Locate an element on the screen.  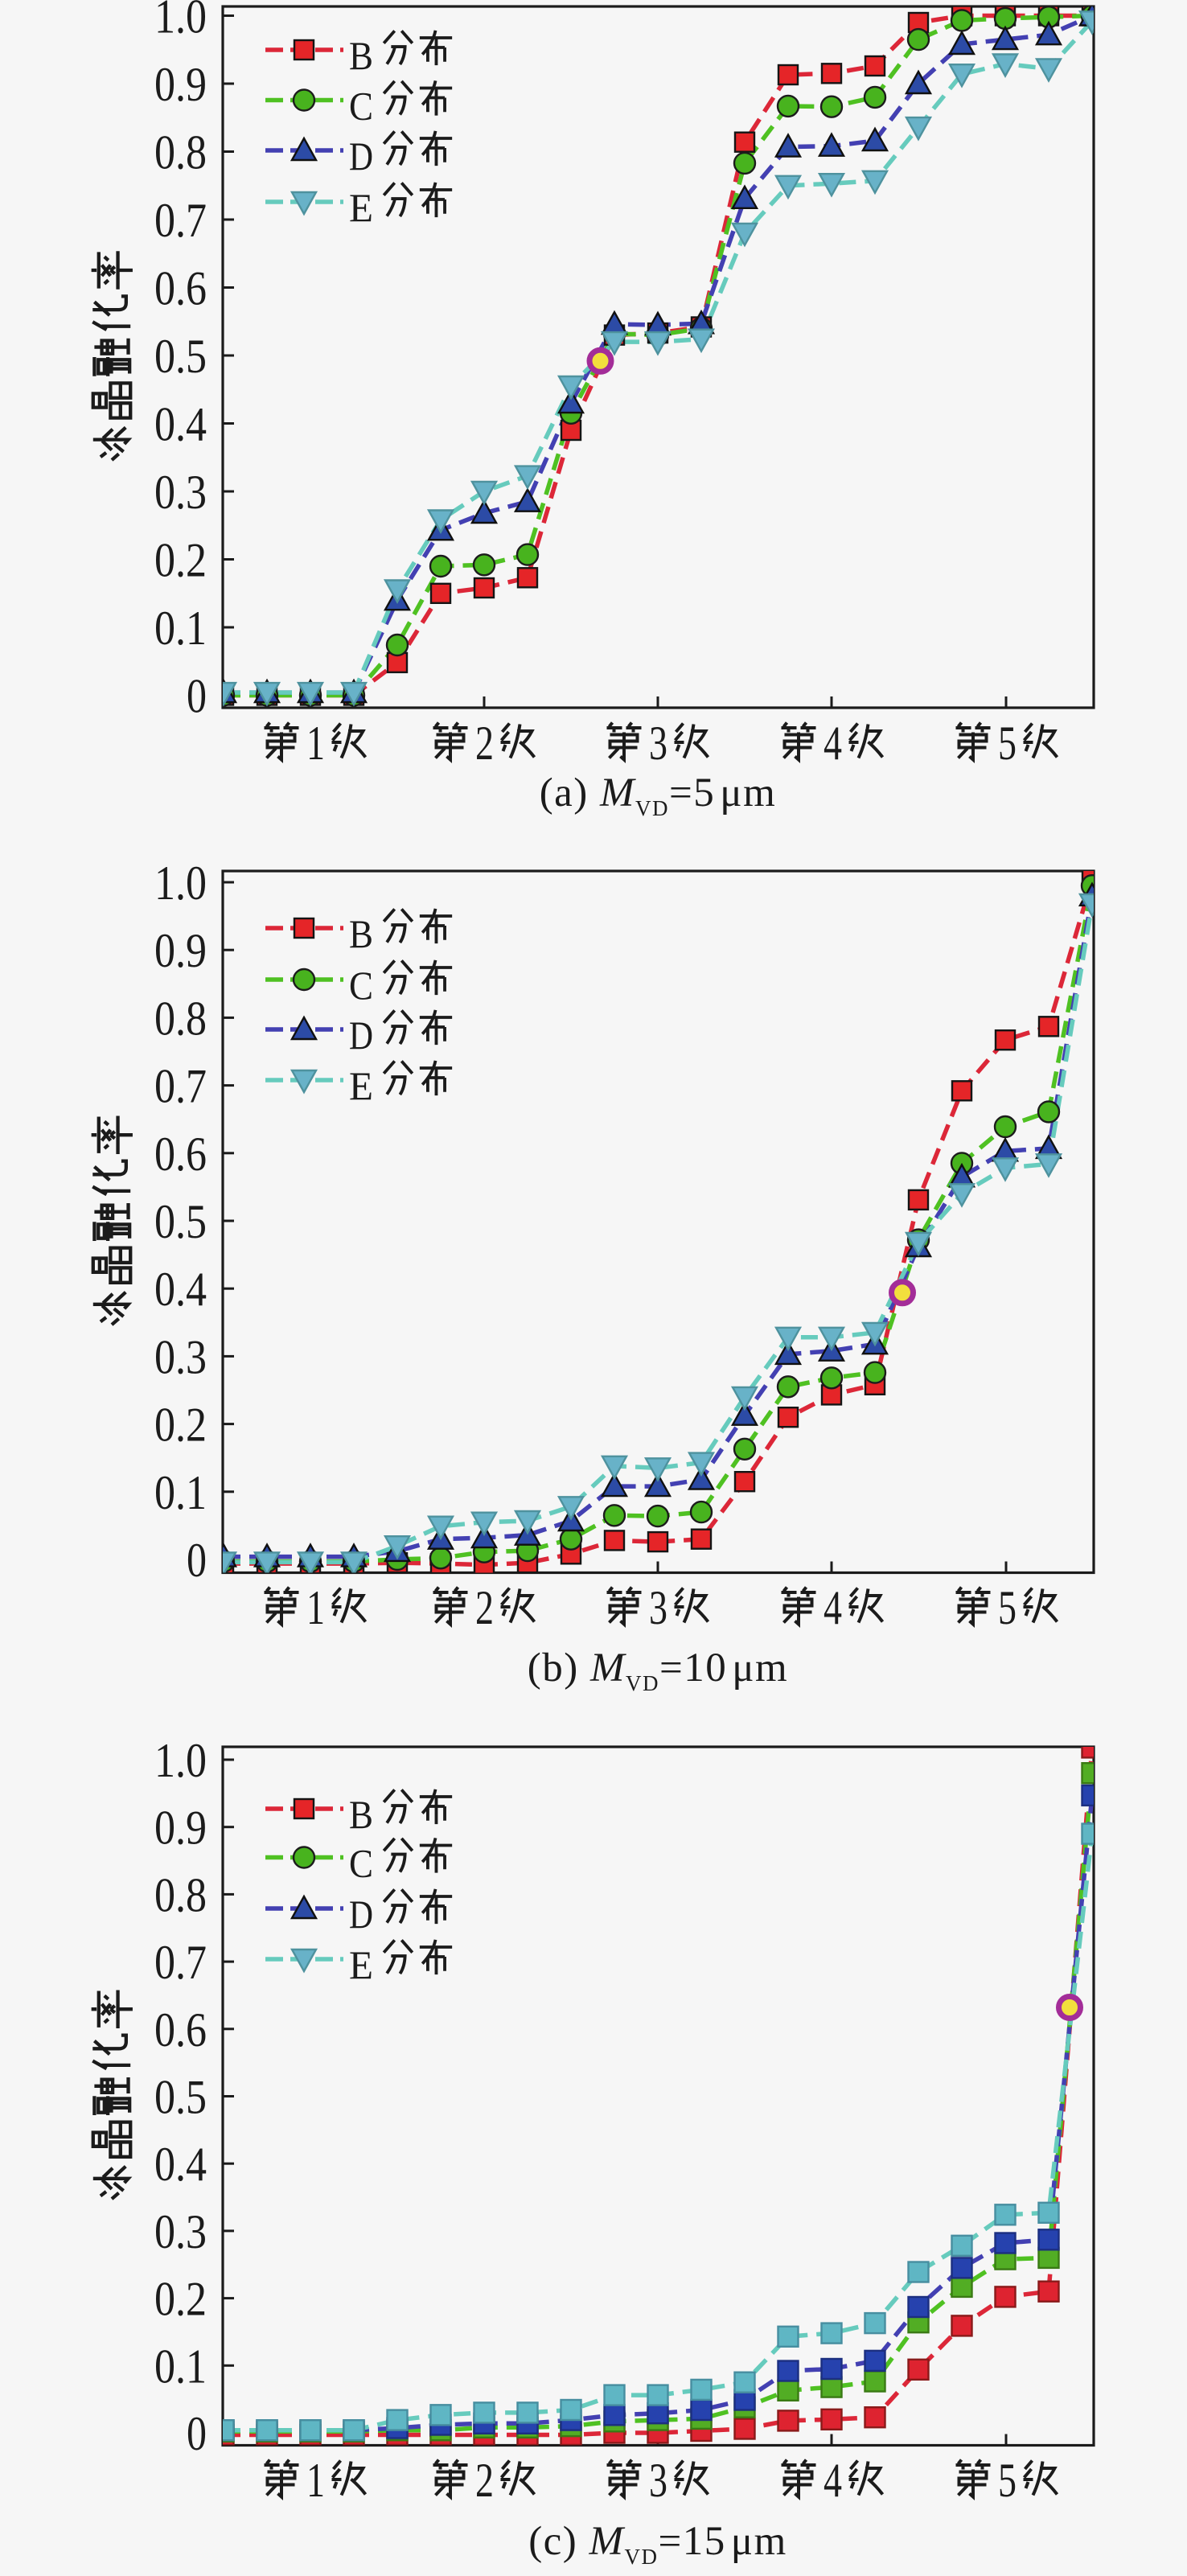
svg-text:(a) MVD=5μm: (a) MVD=5 μm is located at coordinates (658, 795).